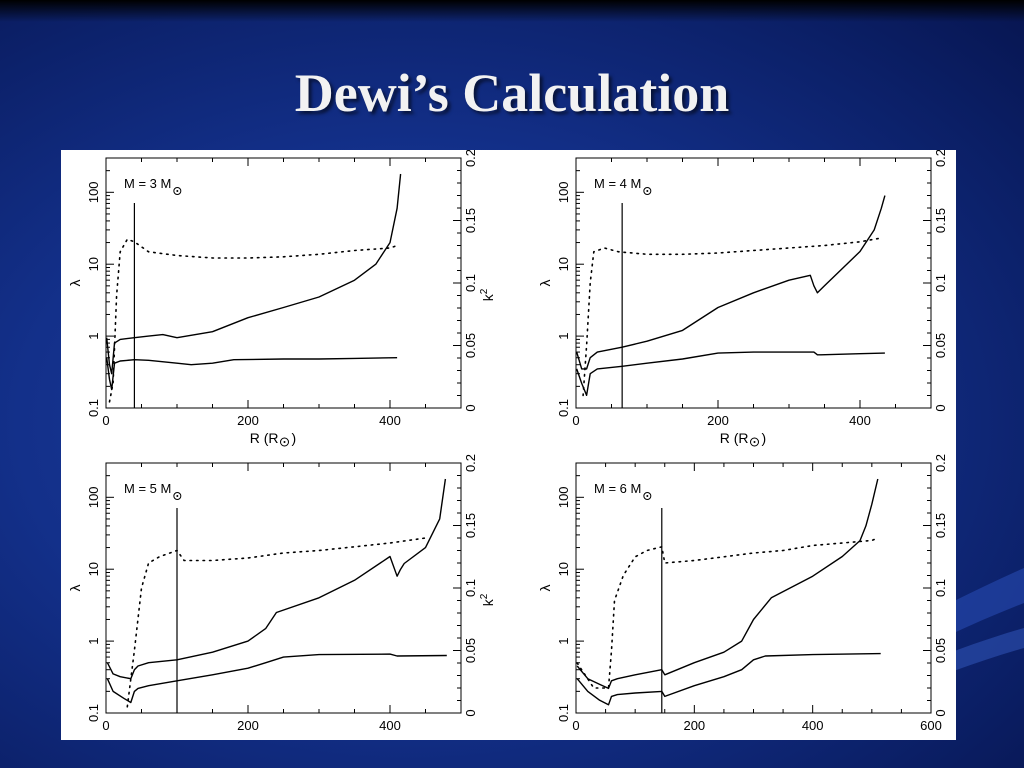 Image resolution: width=1024 pixels, height=768 pixels. What do you see at coordinates (617, 488) in the screenshot?
I see `mass-annotation: M = 6 M` at bounding box center [617, 488].